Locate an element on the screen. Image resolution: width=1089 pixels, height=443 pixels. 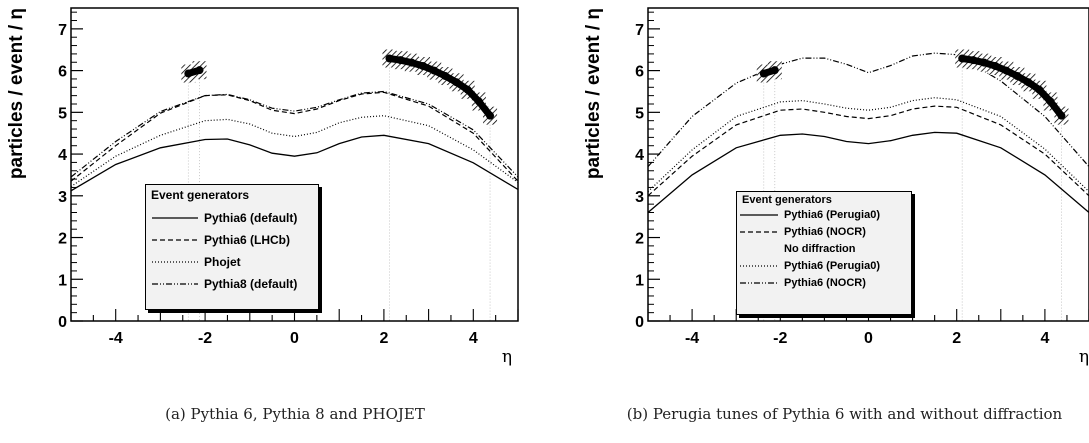
panel-b-y-axis-label: particles / event / η is located at coordinates (593, 93).